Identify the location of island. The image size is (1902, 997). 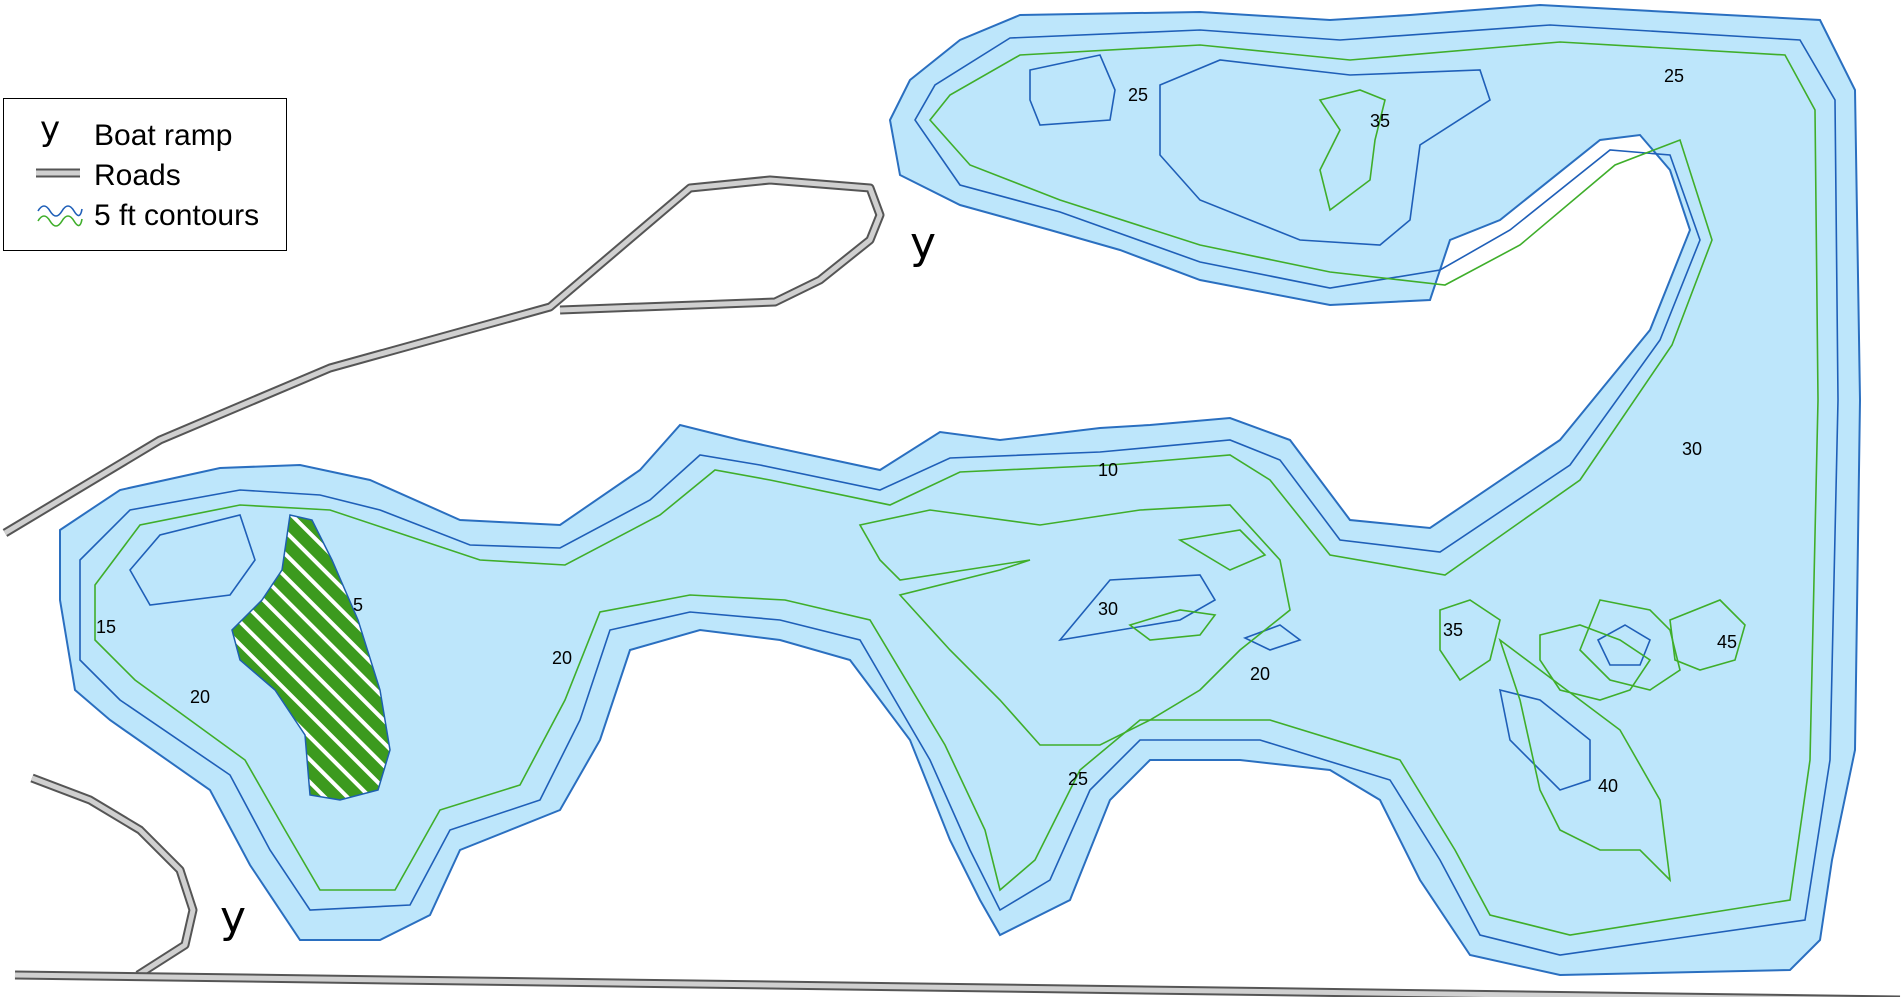
(311, 657).